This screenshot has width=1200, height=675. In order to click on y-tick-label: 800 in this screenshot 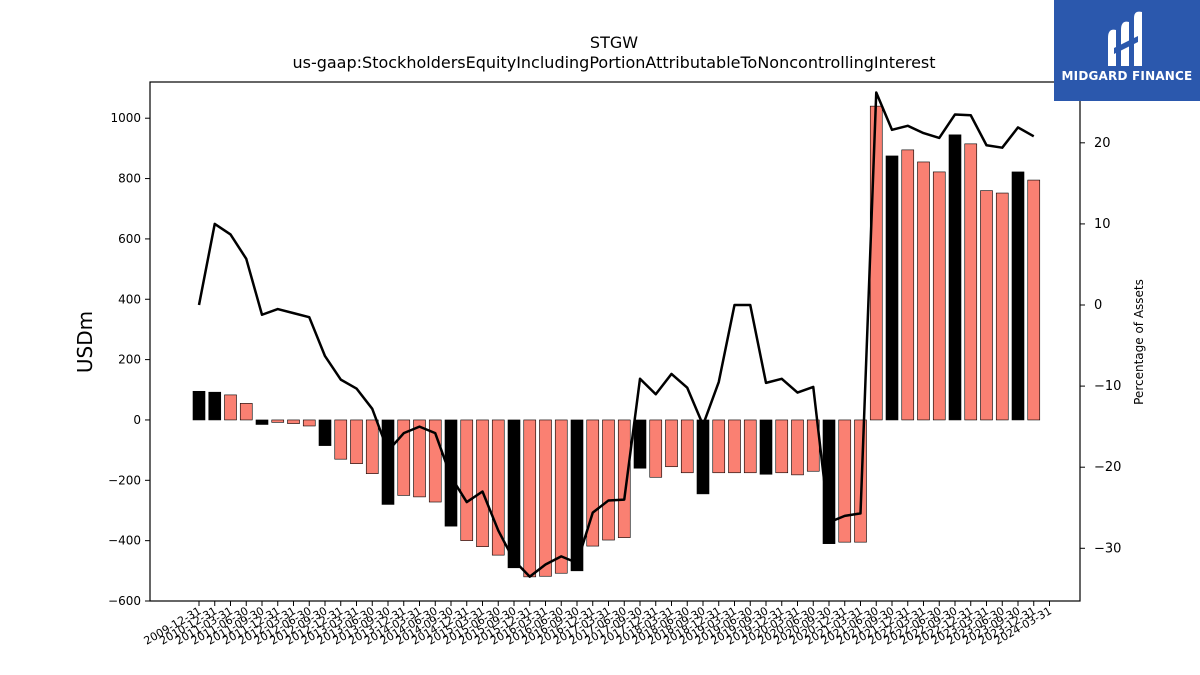, I will do `click(129, 179)`.